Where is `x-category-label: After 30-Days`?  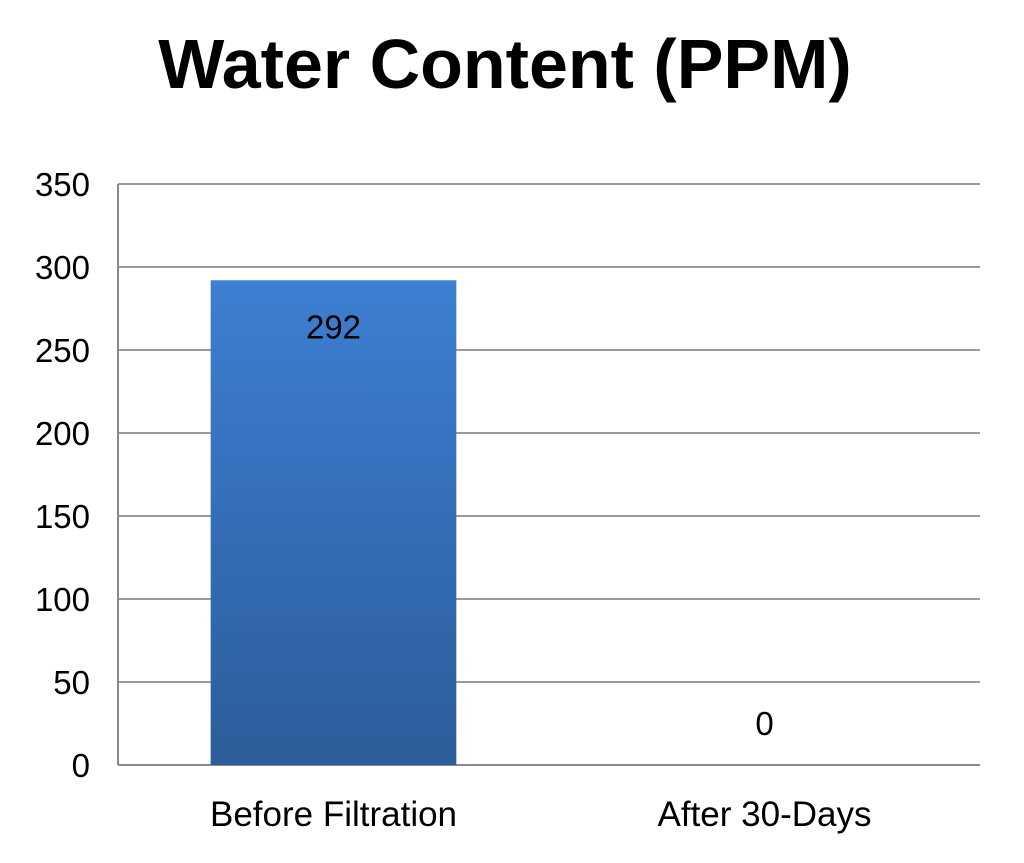 x-category-label: After 30-Days is located at coordinates (765, 814).